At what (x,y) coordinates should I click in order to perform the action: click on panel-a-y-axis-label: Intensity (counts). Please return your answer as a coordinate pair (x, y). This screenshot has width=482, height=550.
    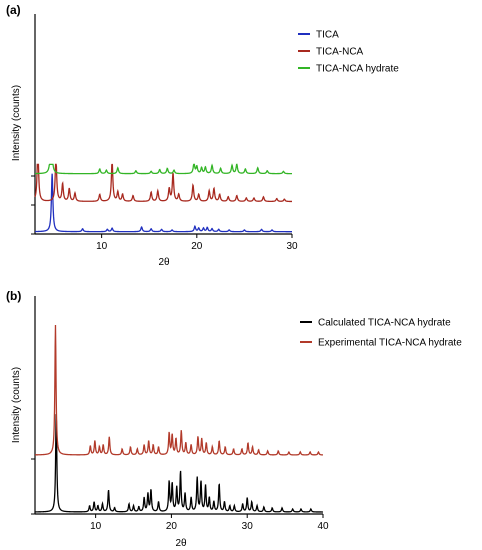
    Looking at the image, I should click on (16, 123).